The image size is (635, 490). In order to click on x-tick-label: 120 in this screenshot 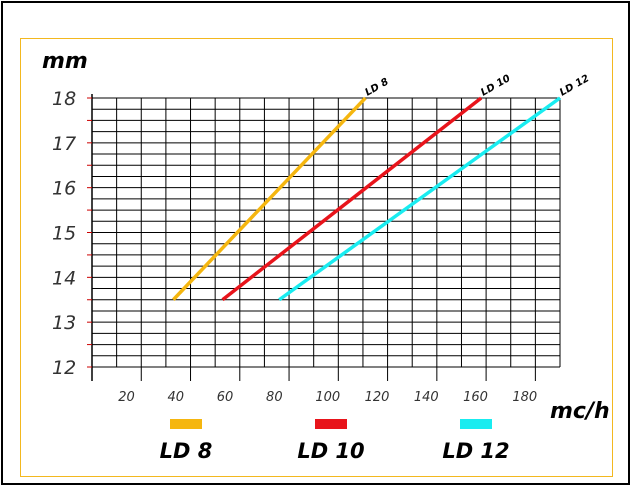, I will do `click(377, 397)`.